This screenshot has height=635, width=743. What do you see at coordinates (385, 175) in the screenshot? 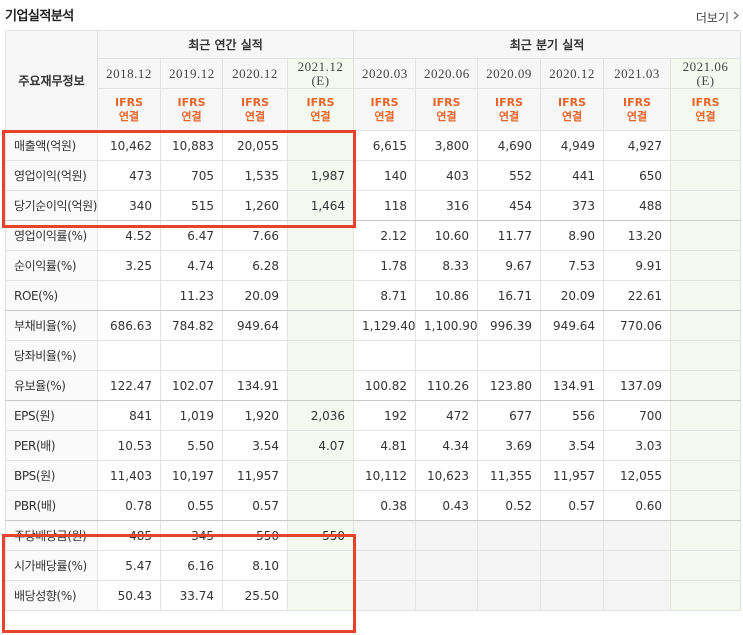
I see `value-cell: 140` at bounding box center [385, 175].